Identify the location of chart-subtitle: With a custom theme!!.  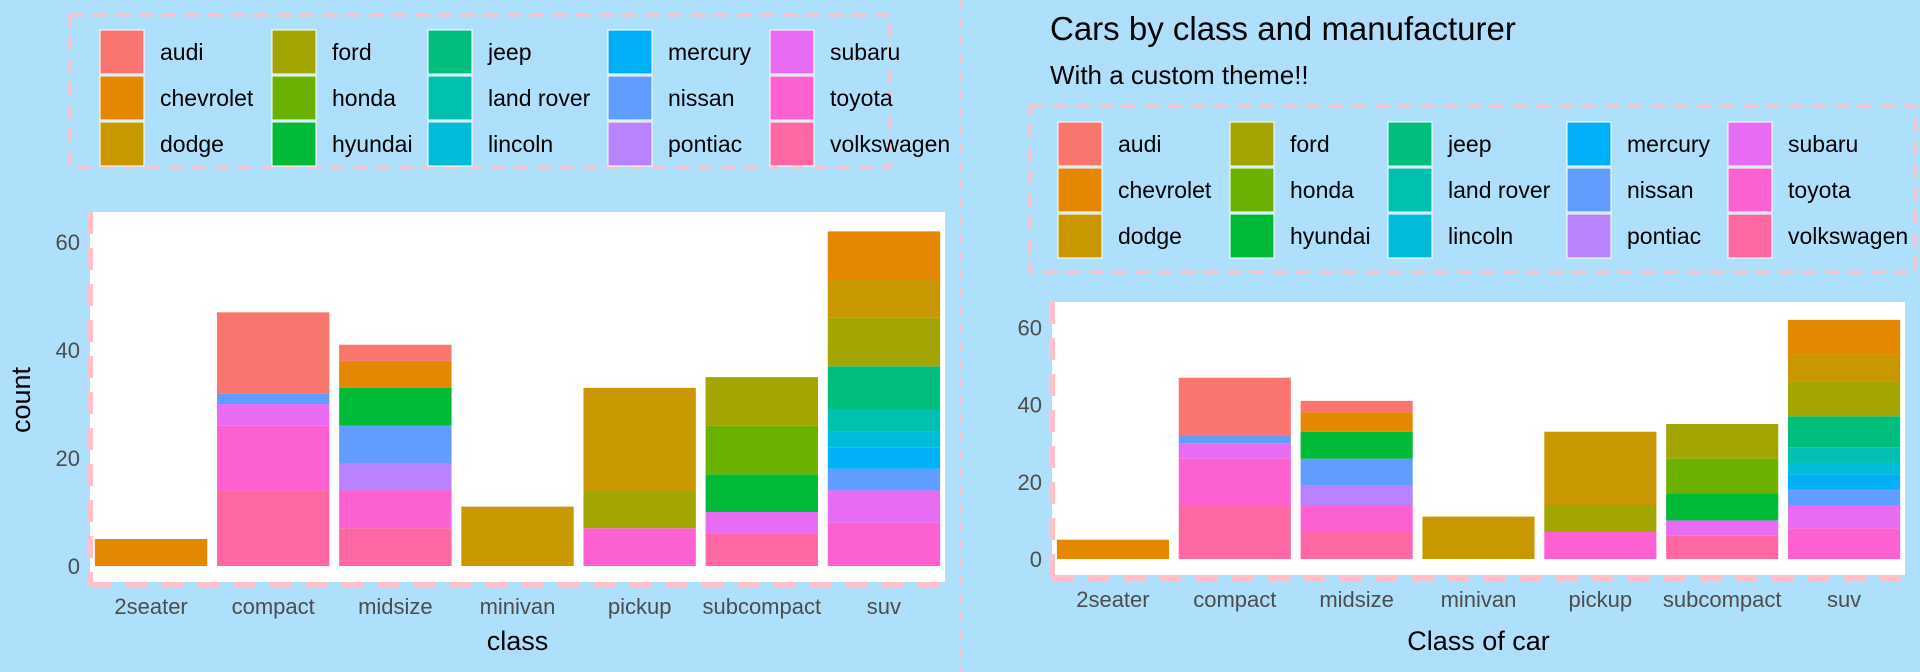
(1179, 75).